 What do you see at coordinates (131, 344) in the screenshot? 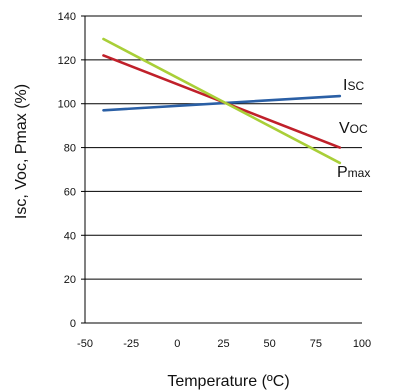
I see `x-tick-label: -25` at bounding box center [131, 344].